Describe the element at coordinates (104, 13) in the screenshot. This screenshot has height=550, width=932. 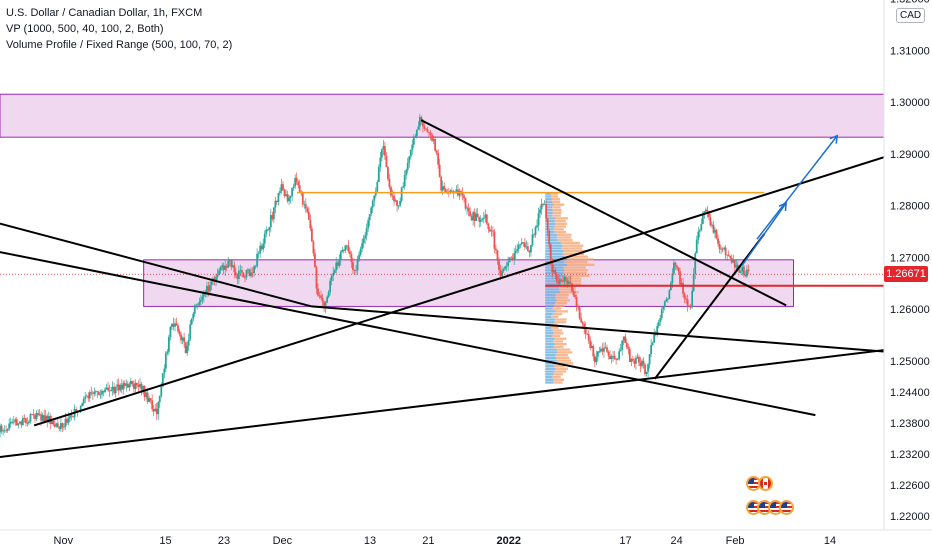
I see `symbol-title: U.S. Dollar / Canadian Dollar, 1h, FXCM` at that location.